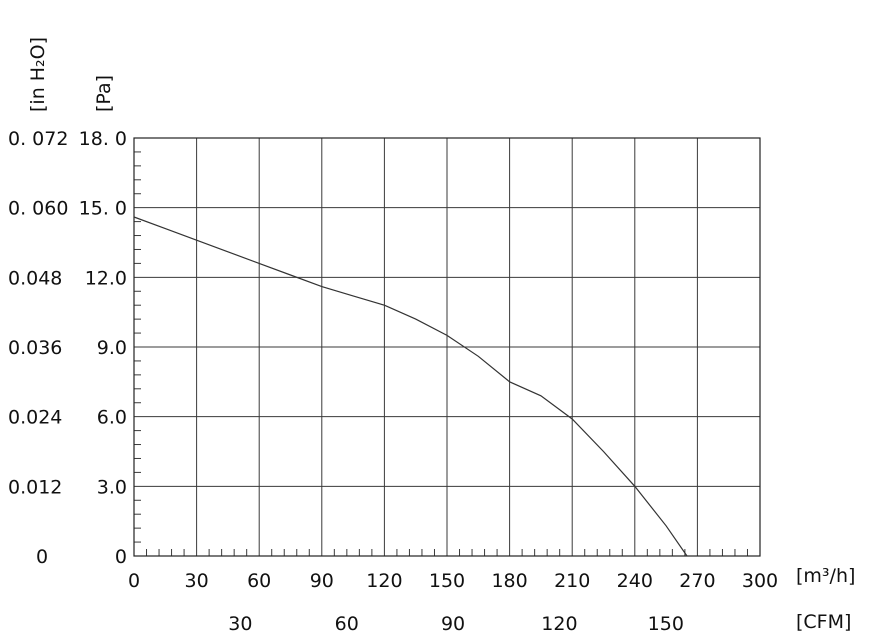 This screenshot has height=643, width=875. I want to click on x-tick-label: 120, so click(384, 581).